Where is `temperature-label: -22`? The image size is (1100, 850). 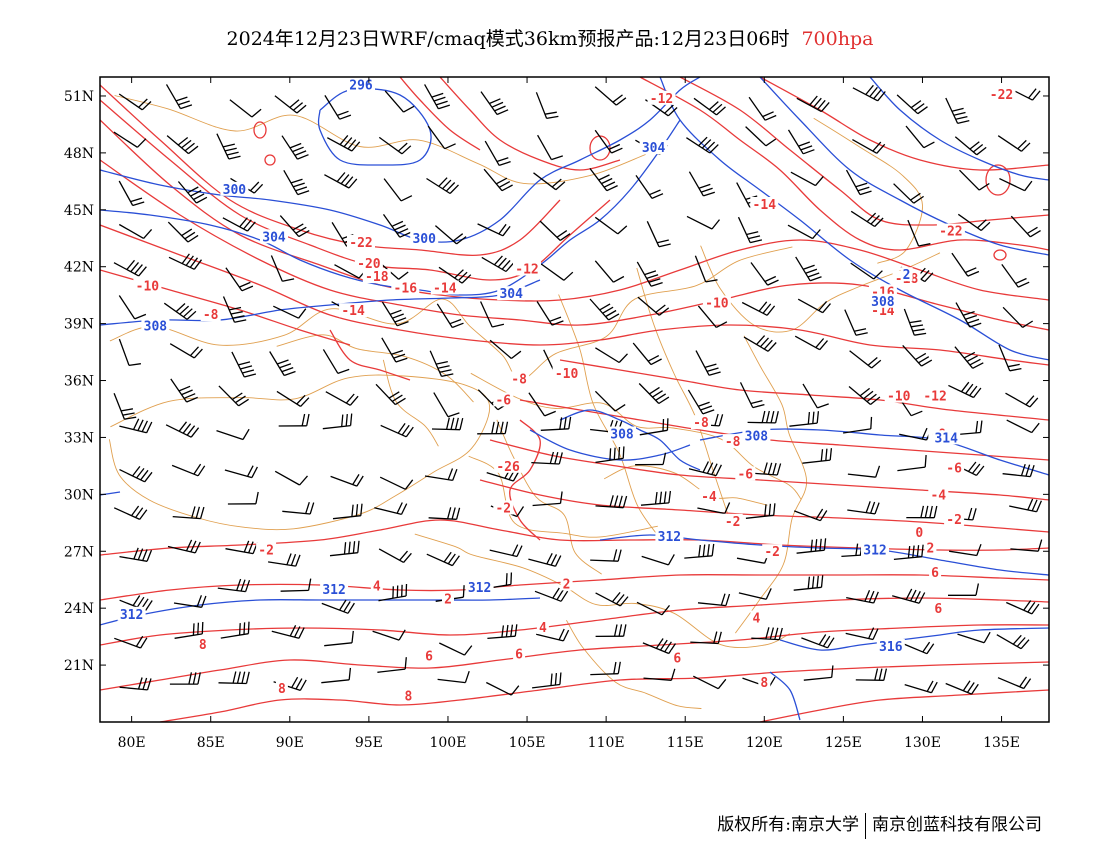
temperature-label: -22 is located at coordinates (1001, 95).